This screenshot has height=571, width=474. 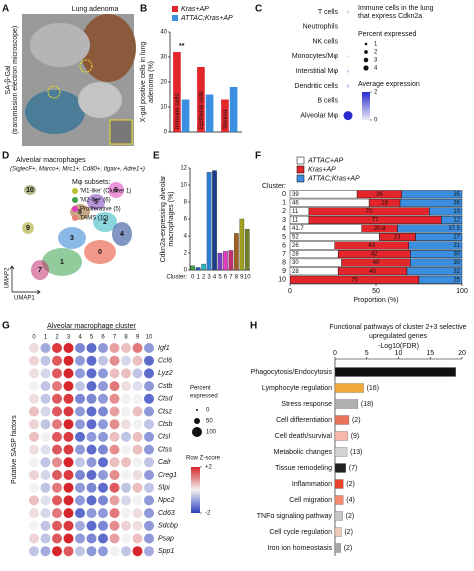 What do you see at coordinates (295, 263) in the screenshot?
I see `value-label: 30` at bounding box center [295, 263].